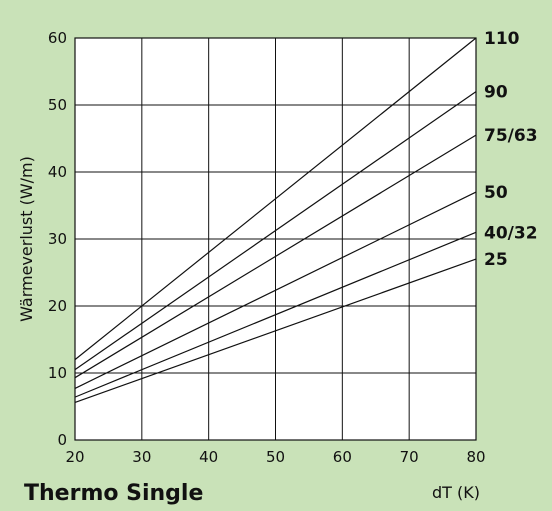 The height and width of the screenshot is (511, 552). What do you see at coordinates (456, 492) in the screenshot?
I see `x-axis-label: dT (K)` at bounding box center [456, 492].